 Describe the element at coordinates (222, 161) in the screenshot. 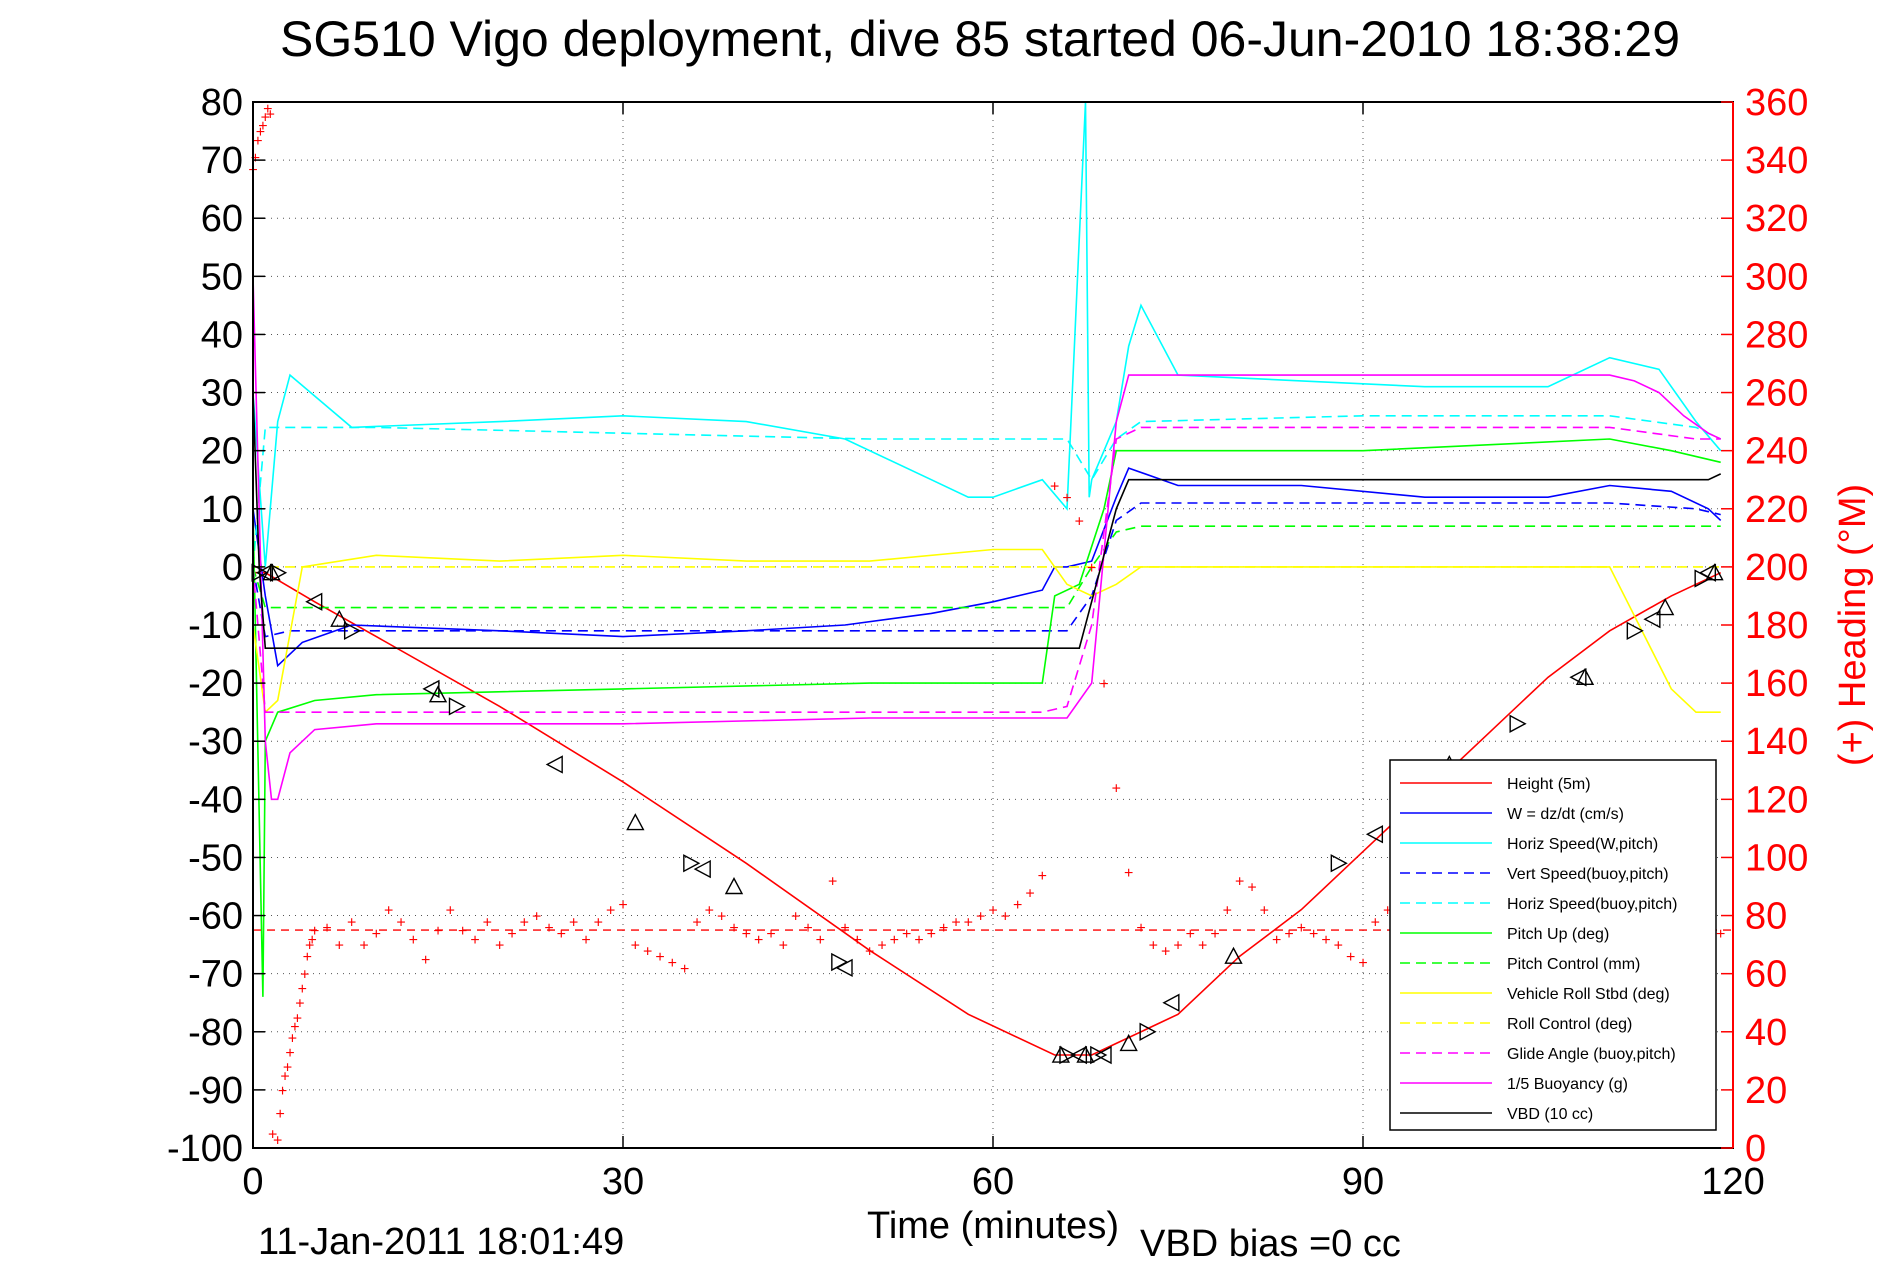

I see `y-tick-label: 70` at that location.